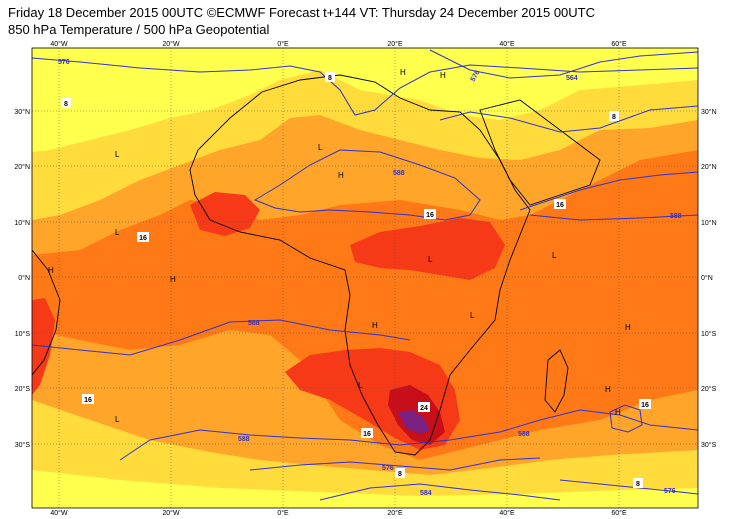 This screenshot has height=519, width=732. What do you see at coordinates (221, 337) in the screenshot?
I see `contour-588-south` at bounding box center [221, 337].